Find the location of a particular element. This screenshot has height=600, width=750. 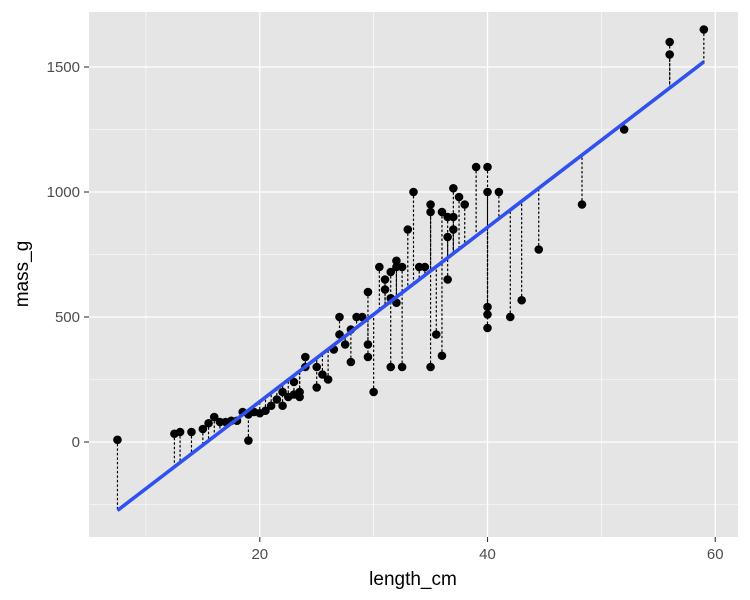

y-tick-label: 0 is located at coordinates (76, 442).